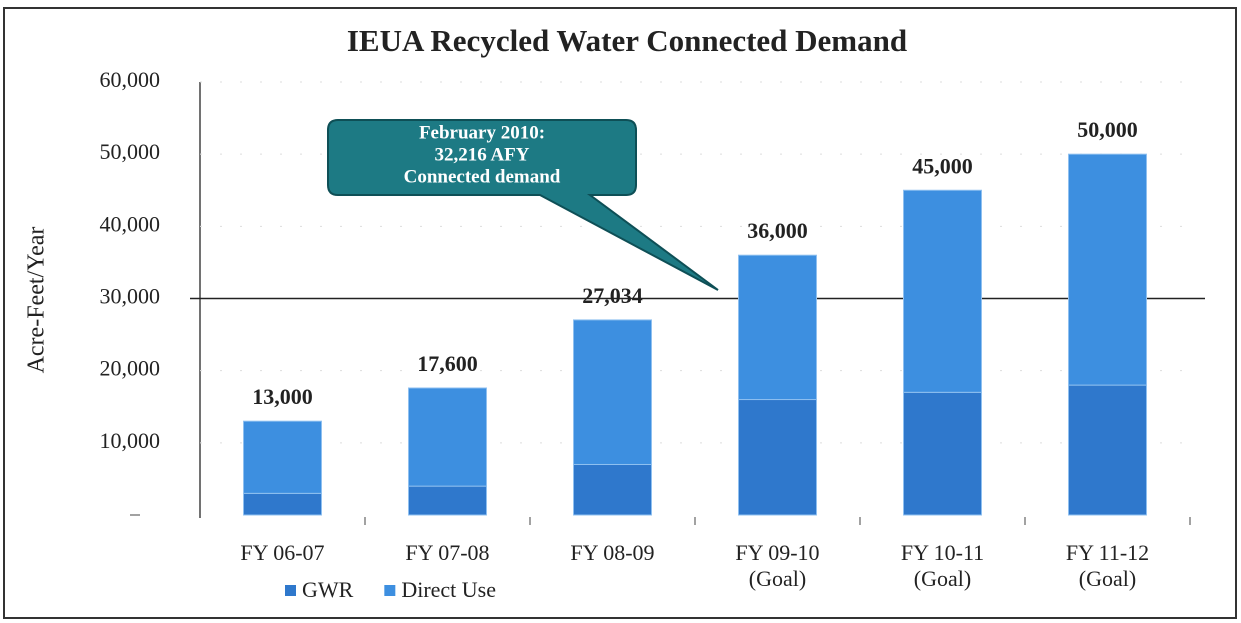 Image resolution: width=1241 pixels, height=623 pixels. Describe the element at coordinates (130, 296) in the screenshot. I see `y-tick-label: 30,000` at that location.